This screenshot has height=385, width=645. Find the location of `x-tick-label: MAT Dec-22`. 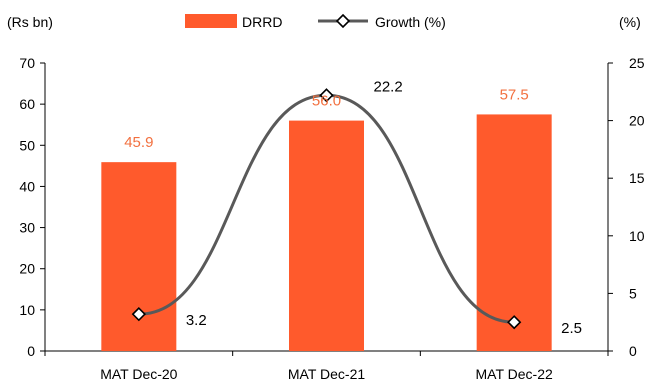

x-tick-label: MAT Dec-22 is located at coordinates (514, 374).